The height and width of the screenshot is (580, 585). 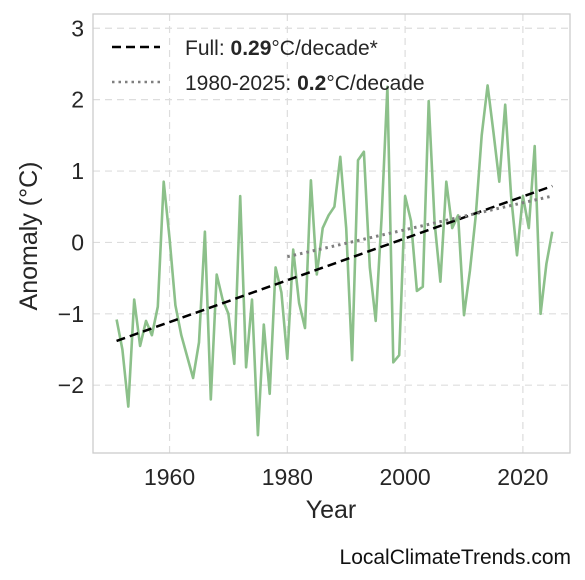 I want to click on y-tick-label: 3, so click(x=77, y=28).